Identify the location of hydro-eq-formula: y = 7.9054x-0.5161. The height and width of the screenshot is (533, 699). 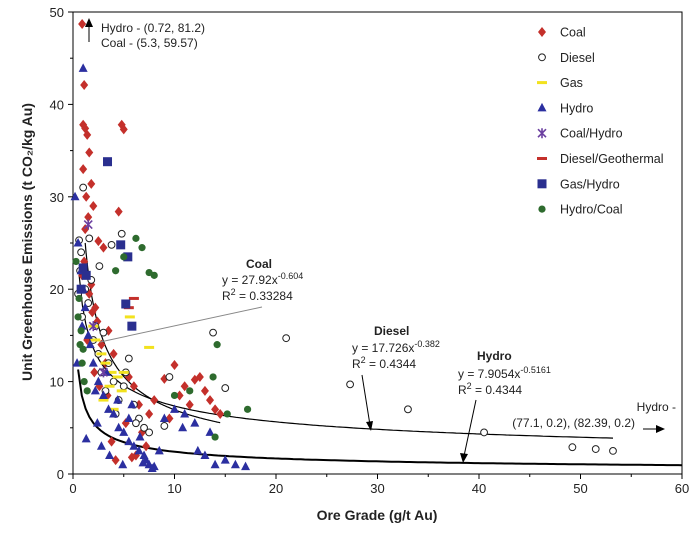
(504, 373).